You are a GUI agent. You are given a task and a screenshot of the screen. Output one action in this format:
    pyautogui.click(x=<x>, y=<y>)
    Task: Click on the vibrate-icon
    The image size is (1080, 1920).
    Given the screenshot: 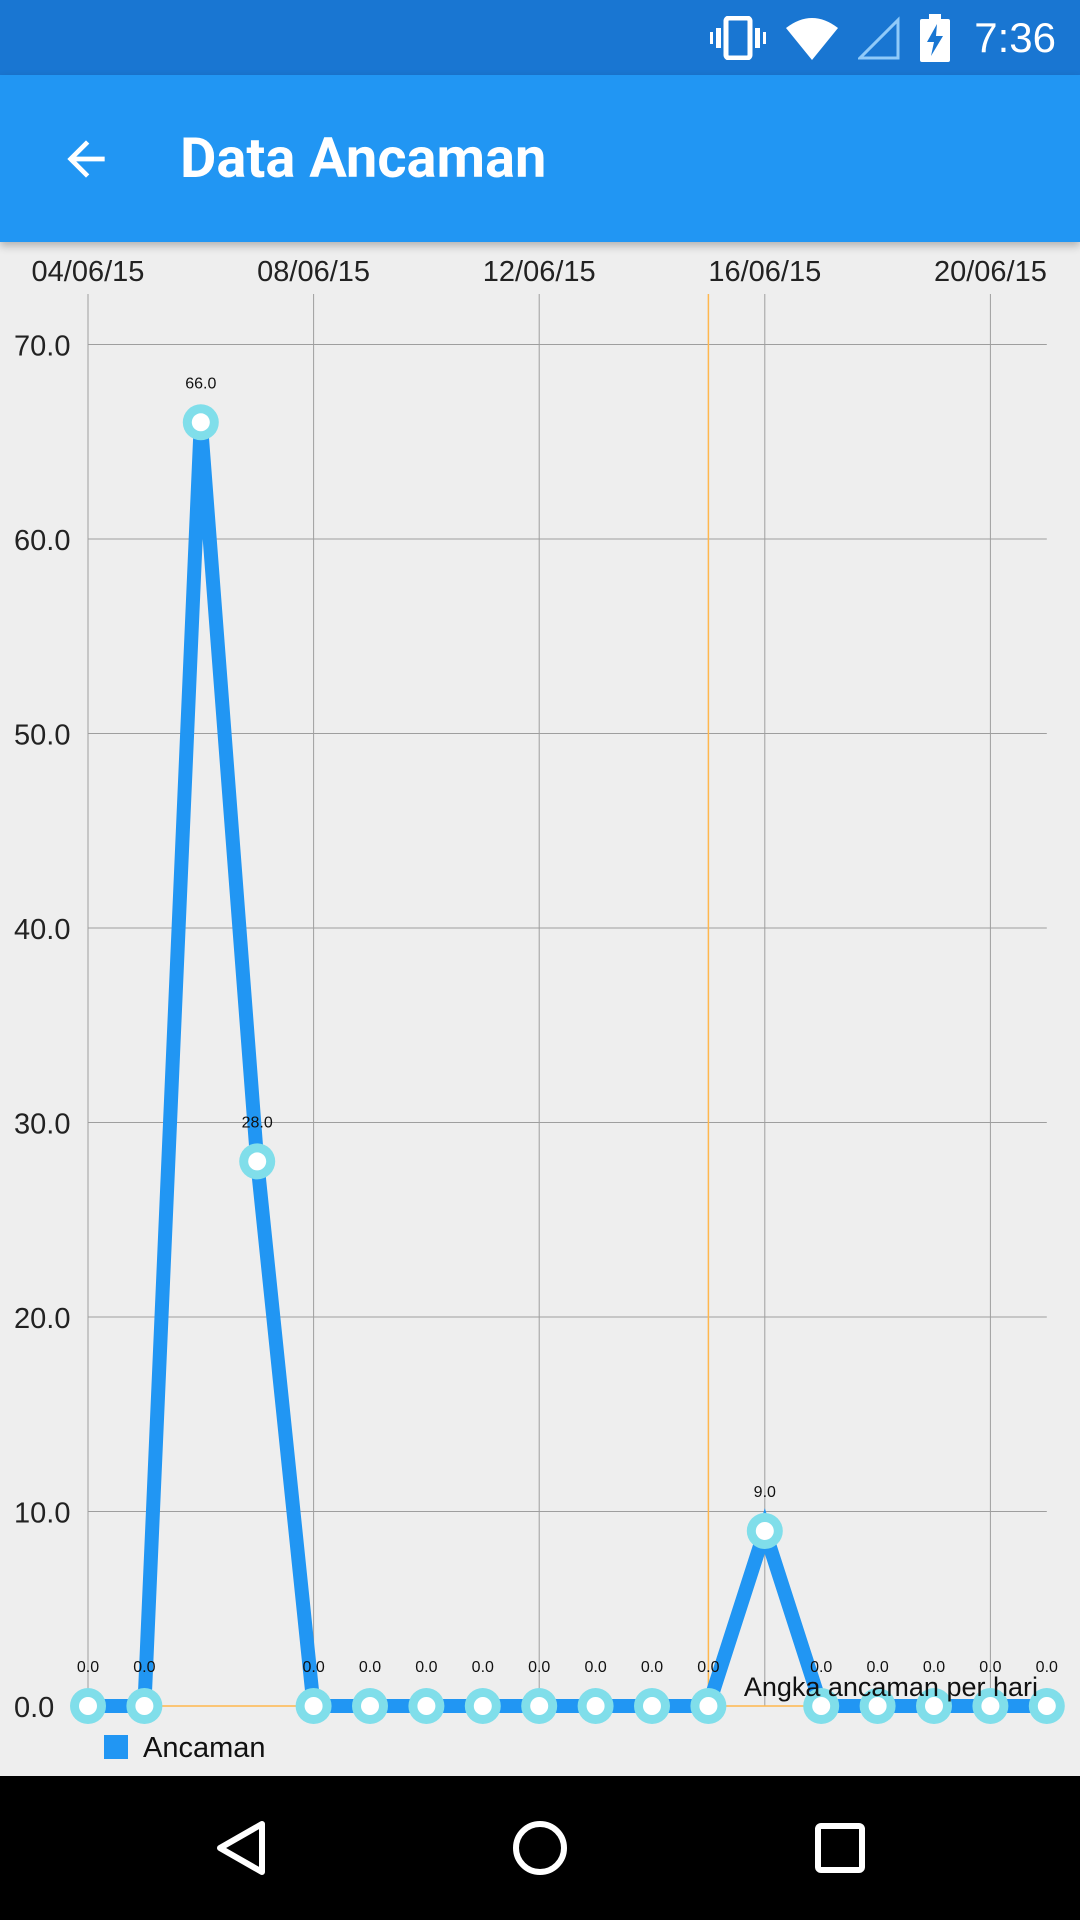 What is the action you would take?
    pyautogui.click(x=738, y=37)
    